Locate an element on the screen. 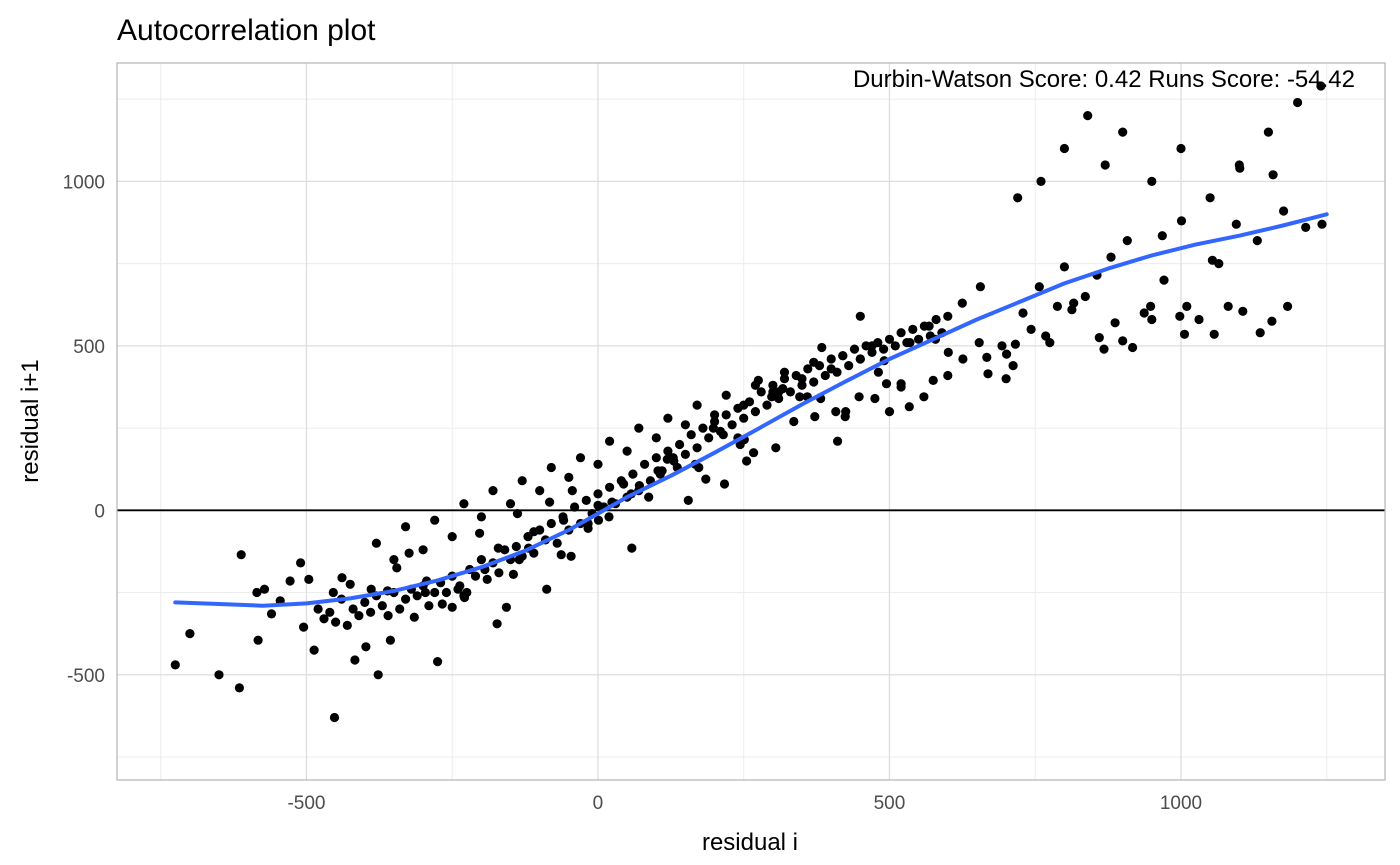 Image resolution: width=1400 pixels, height=865 pixels. x-tick-labels: -500 0 500 1000 is located at coordinates (744, 803).